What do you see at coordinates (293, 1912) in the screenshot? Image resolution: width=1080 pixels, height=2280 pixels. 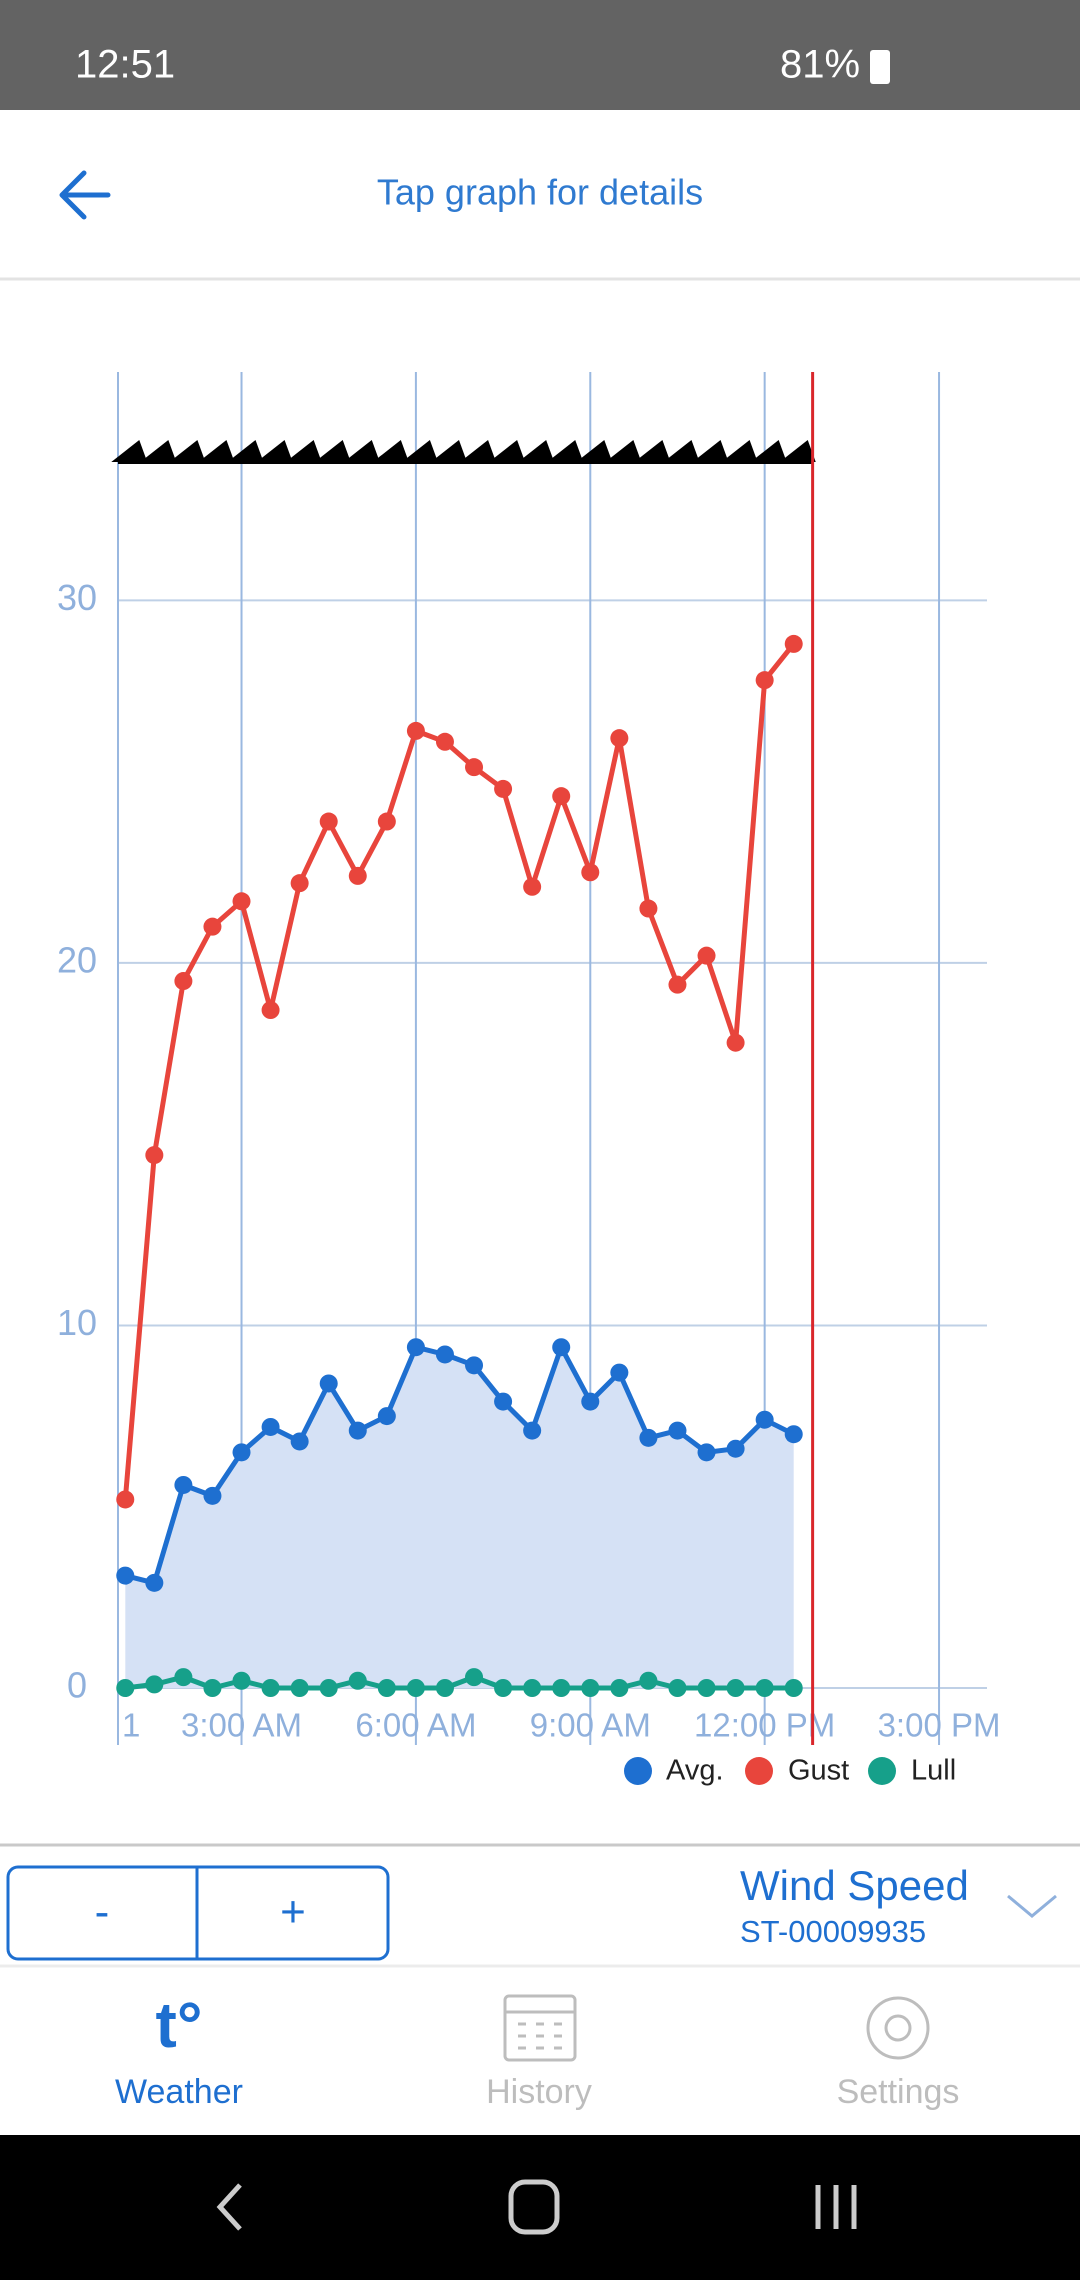 I see `zoom-in-button: +` at bounding box center [293, 1912].